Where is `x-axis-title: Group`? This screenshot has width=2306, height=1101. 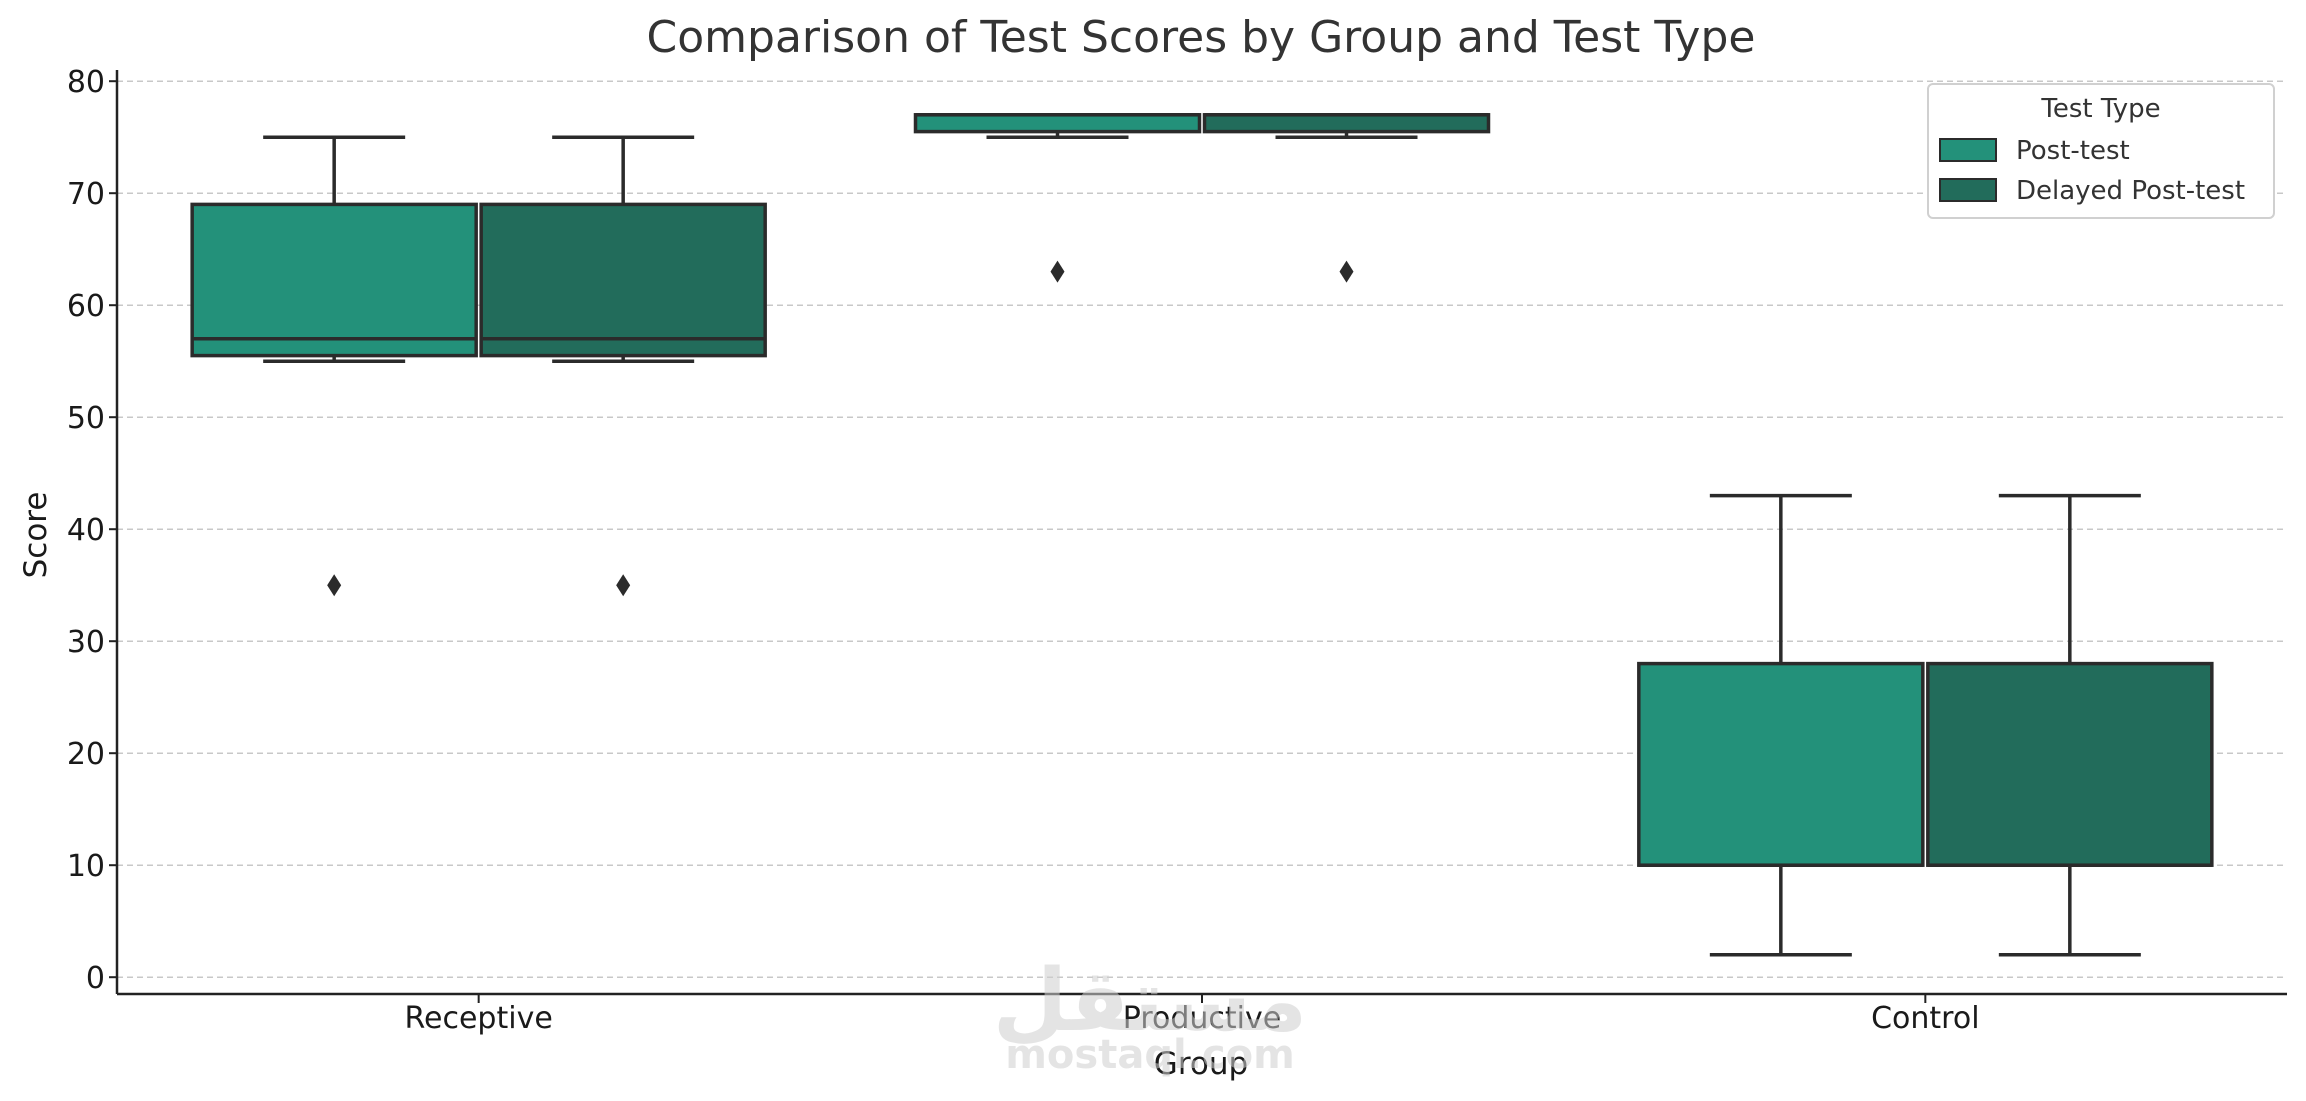 x-axis-title: Group is located at coordinates (1201, 1064).